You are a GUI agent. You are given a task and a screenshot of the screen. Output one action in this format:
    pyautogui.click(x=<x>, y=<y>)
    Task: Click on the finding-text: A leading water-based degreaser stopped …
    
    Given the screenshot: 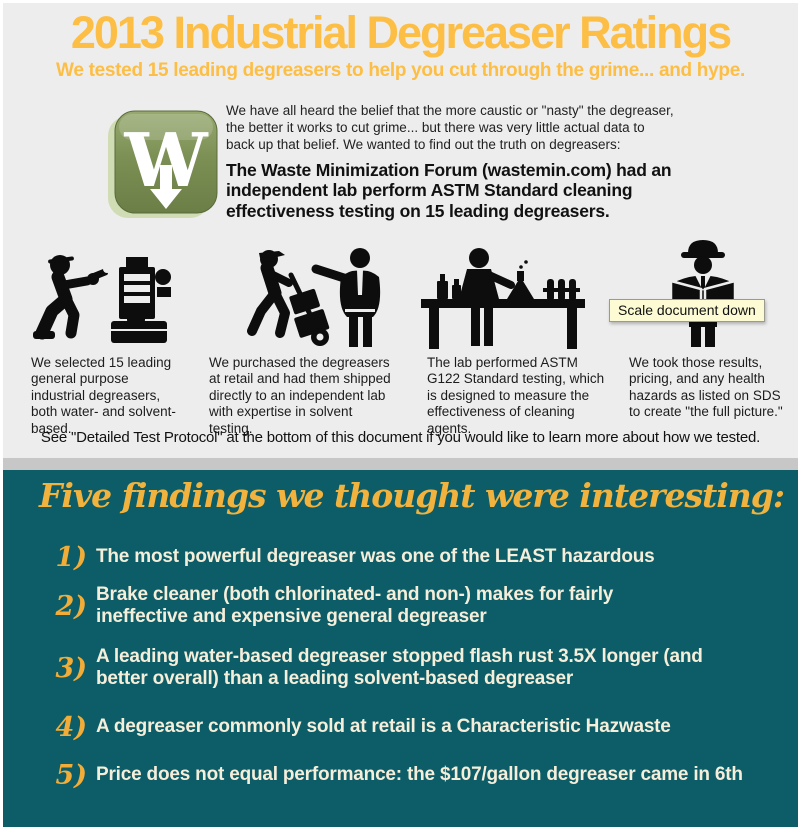 What is the action you would take?
    pyautogui.click(x=399, y=668)
    